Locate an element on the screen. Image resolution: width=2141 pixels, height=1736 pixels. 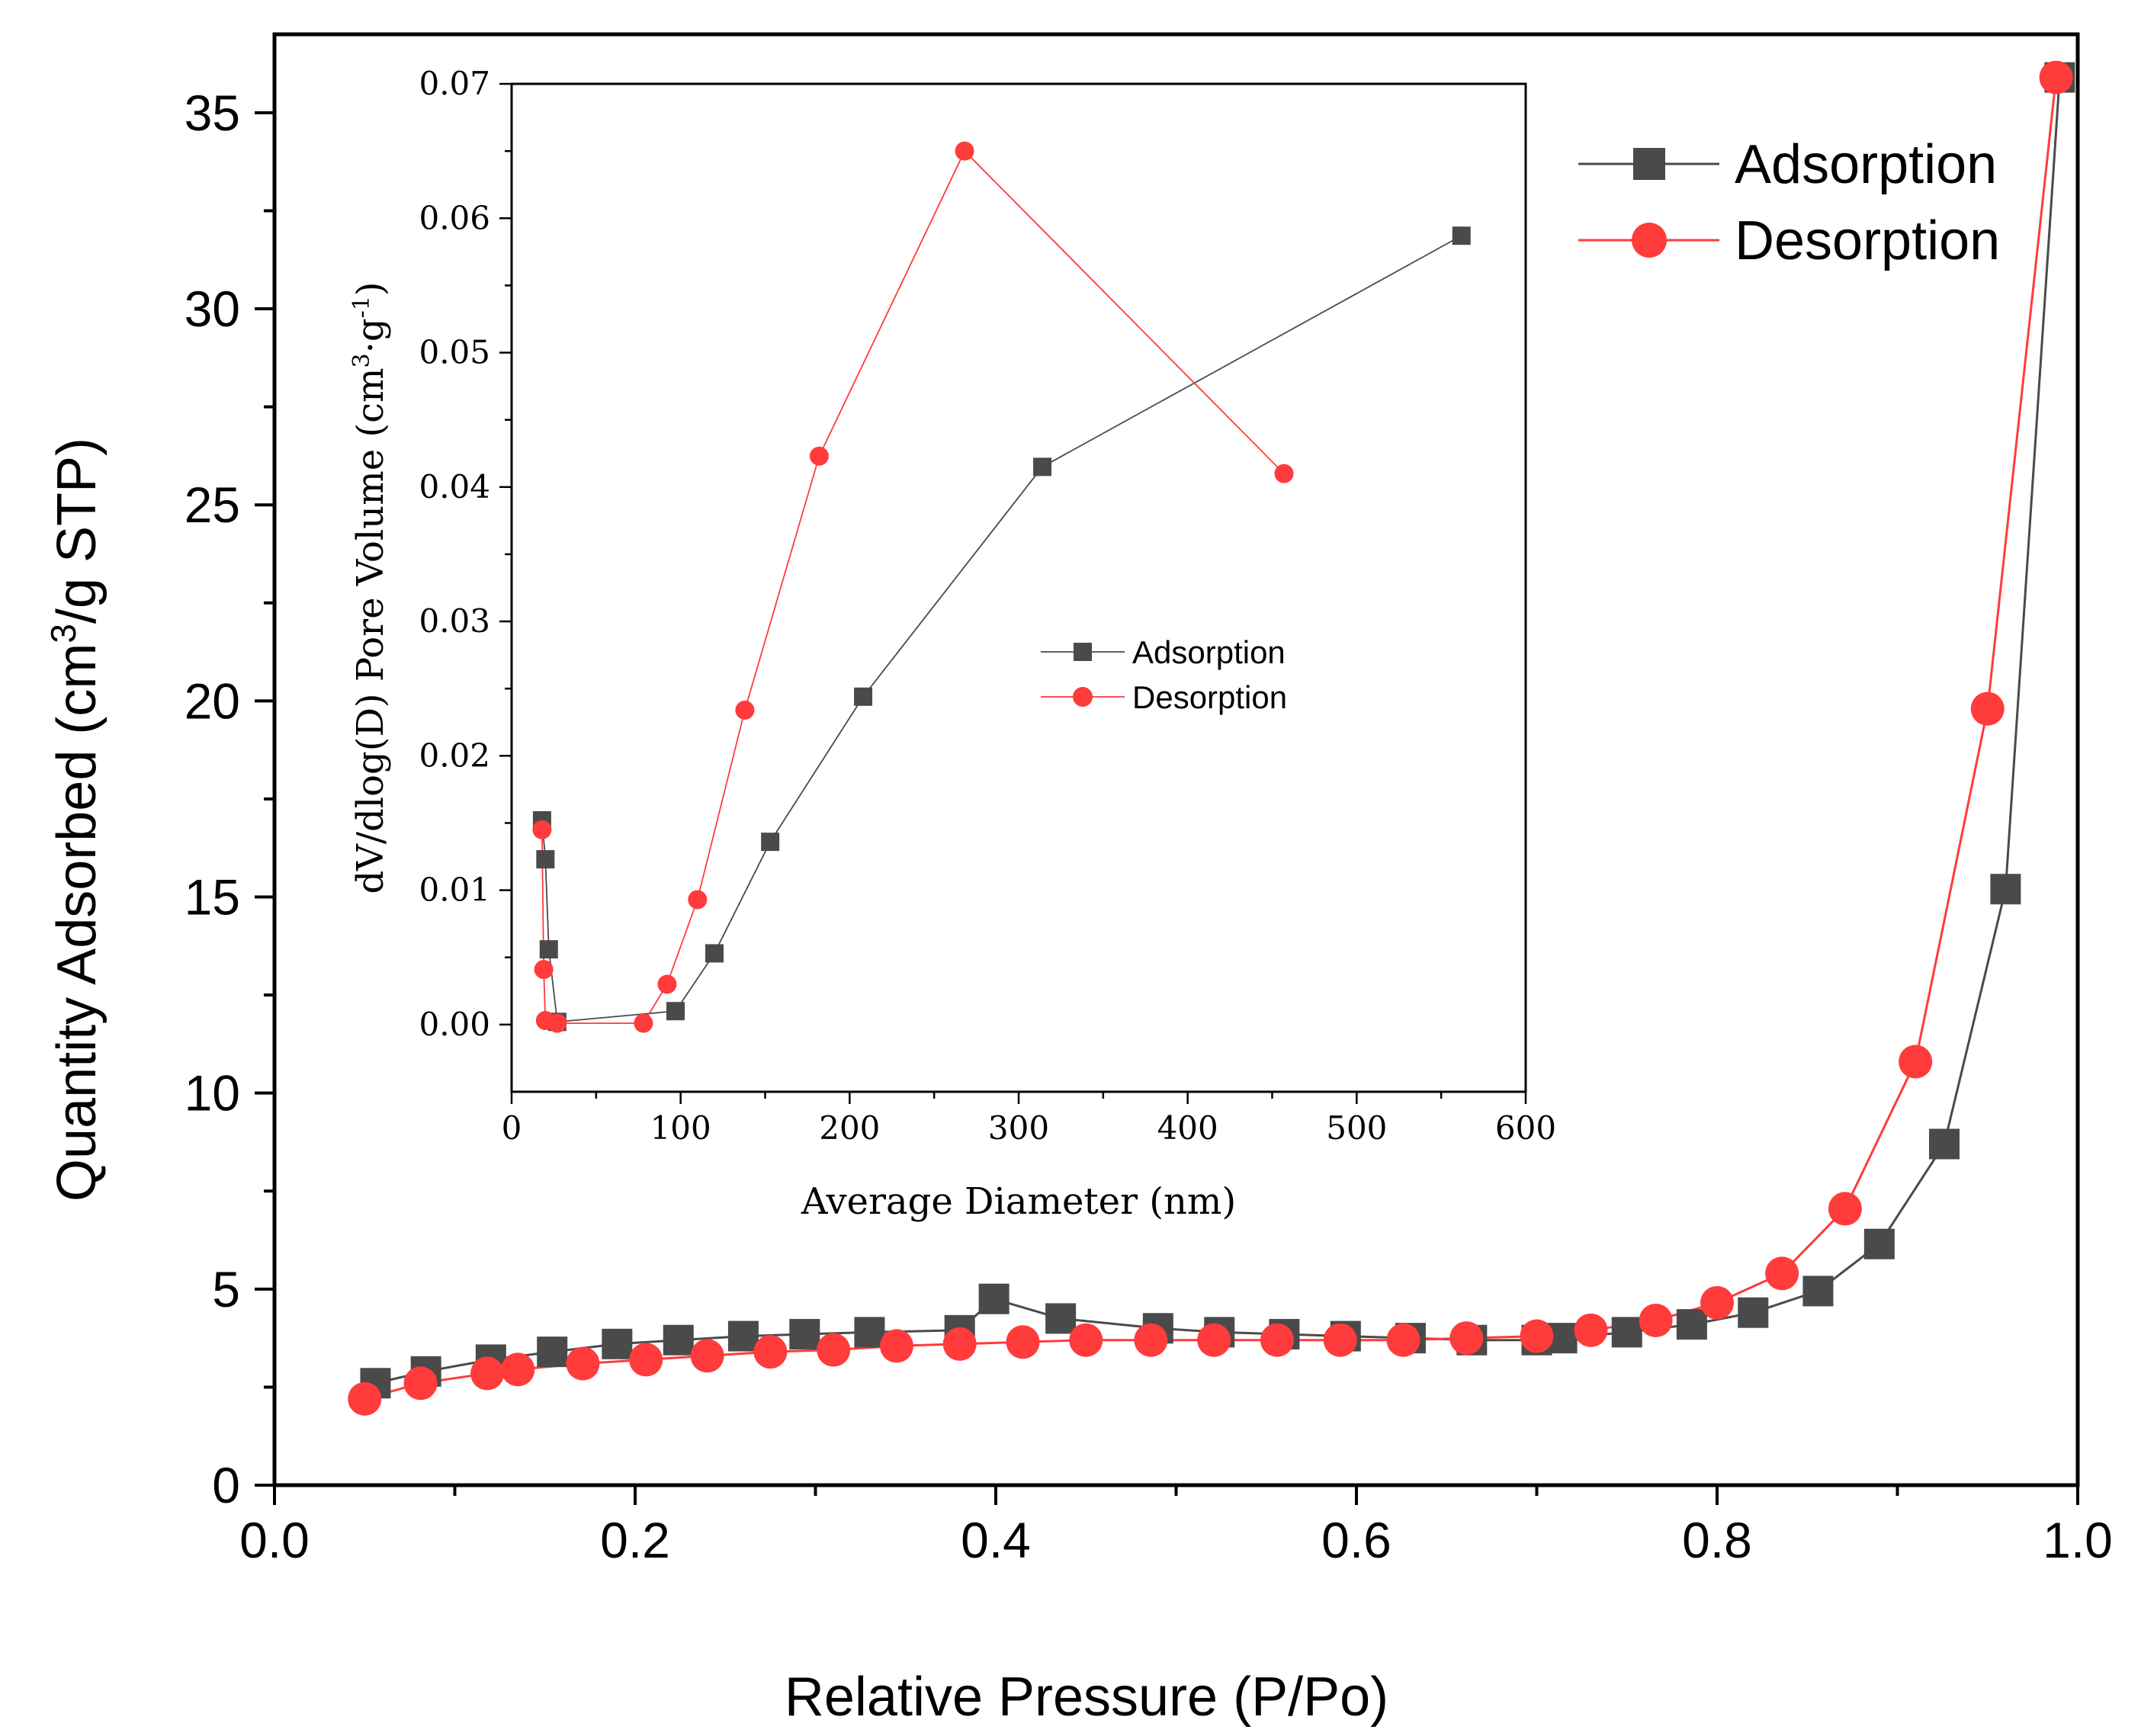
inset-y-axis-title-part2: ) is located at coordinates (370, 288).